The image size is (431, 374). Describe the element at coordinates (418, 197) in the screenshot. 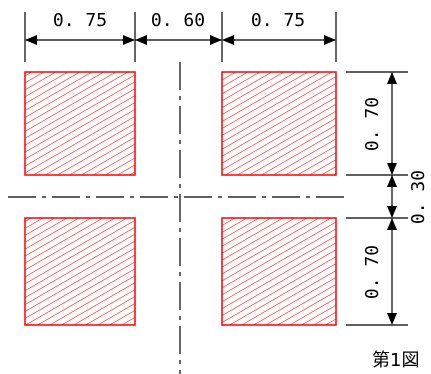

I see `dim-label-right-gap: 0. 30` at that location.